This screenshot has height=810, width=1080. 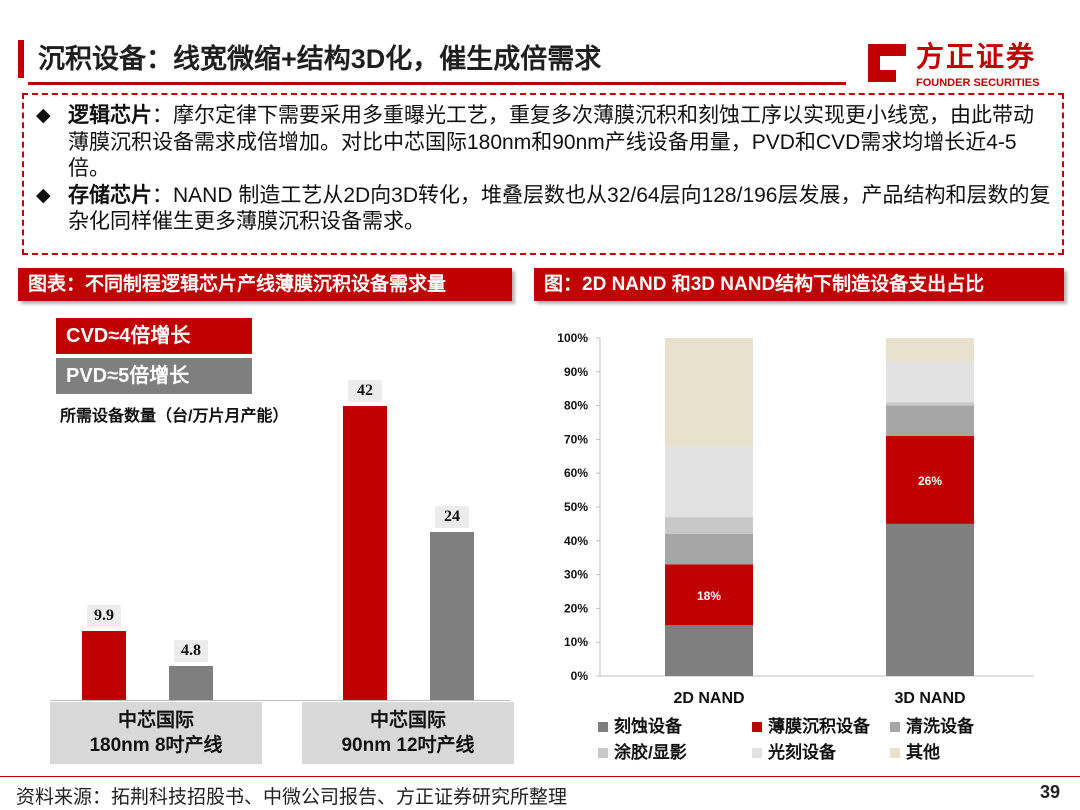 I want to click on category-label-180nm: 中芯国际 180nm 8吋产线, so click(x=156, y=733).